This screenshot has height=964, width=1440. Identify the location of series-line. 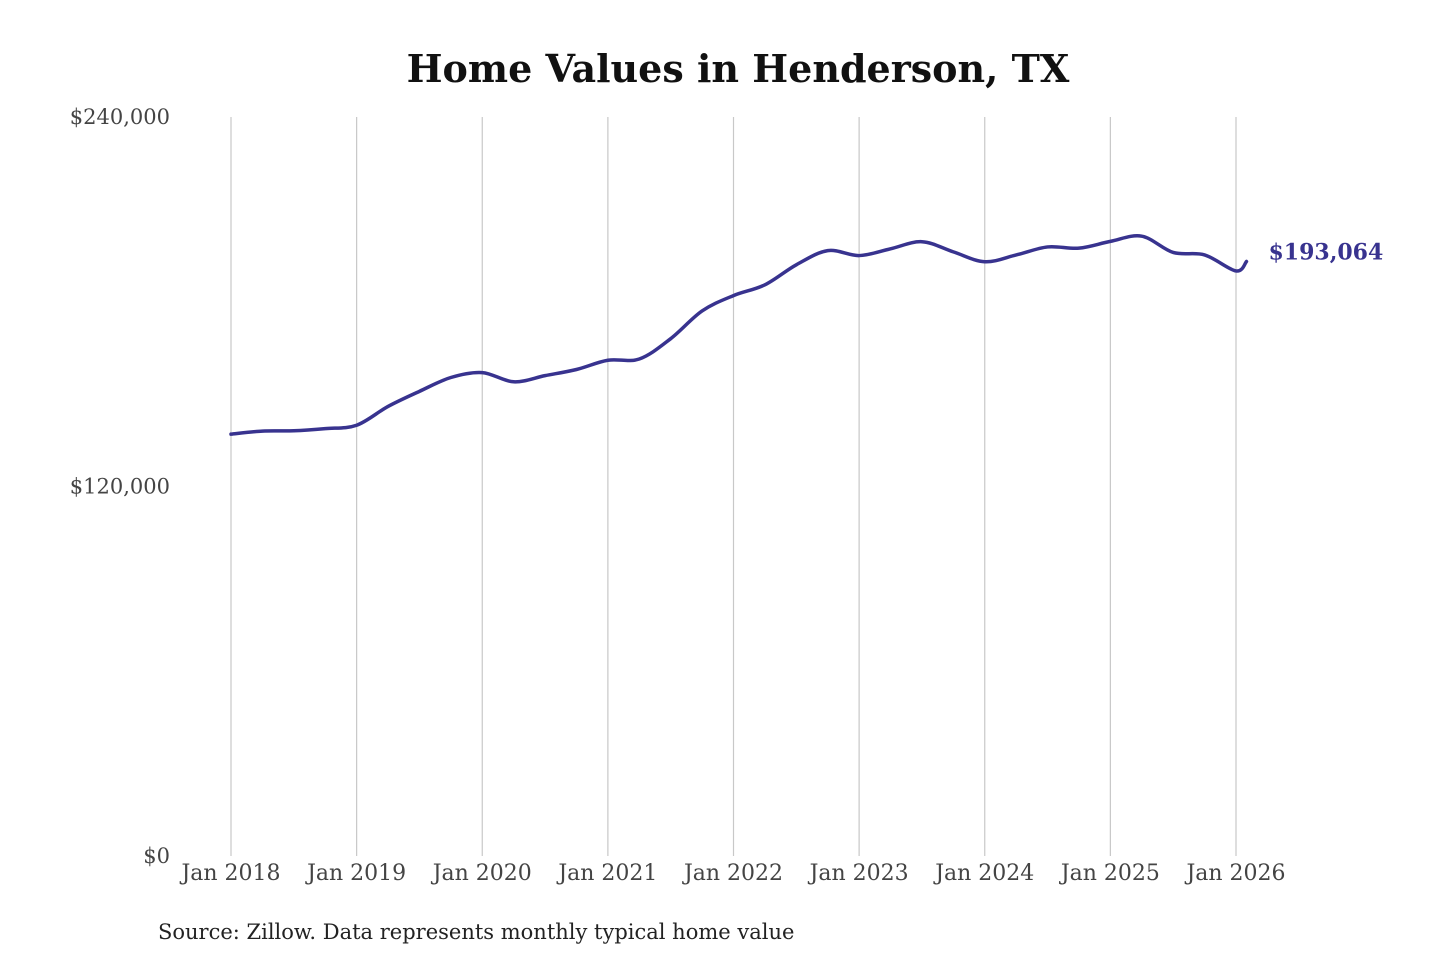
(739, 335).